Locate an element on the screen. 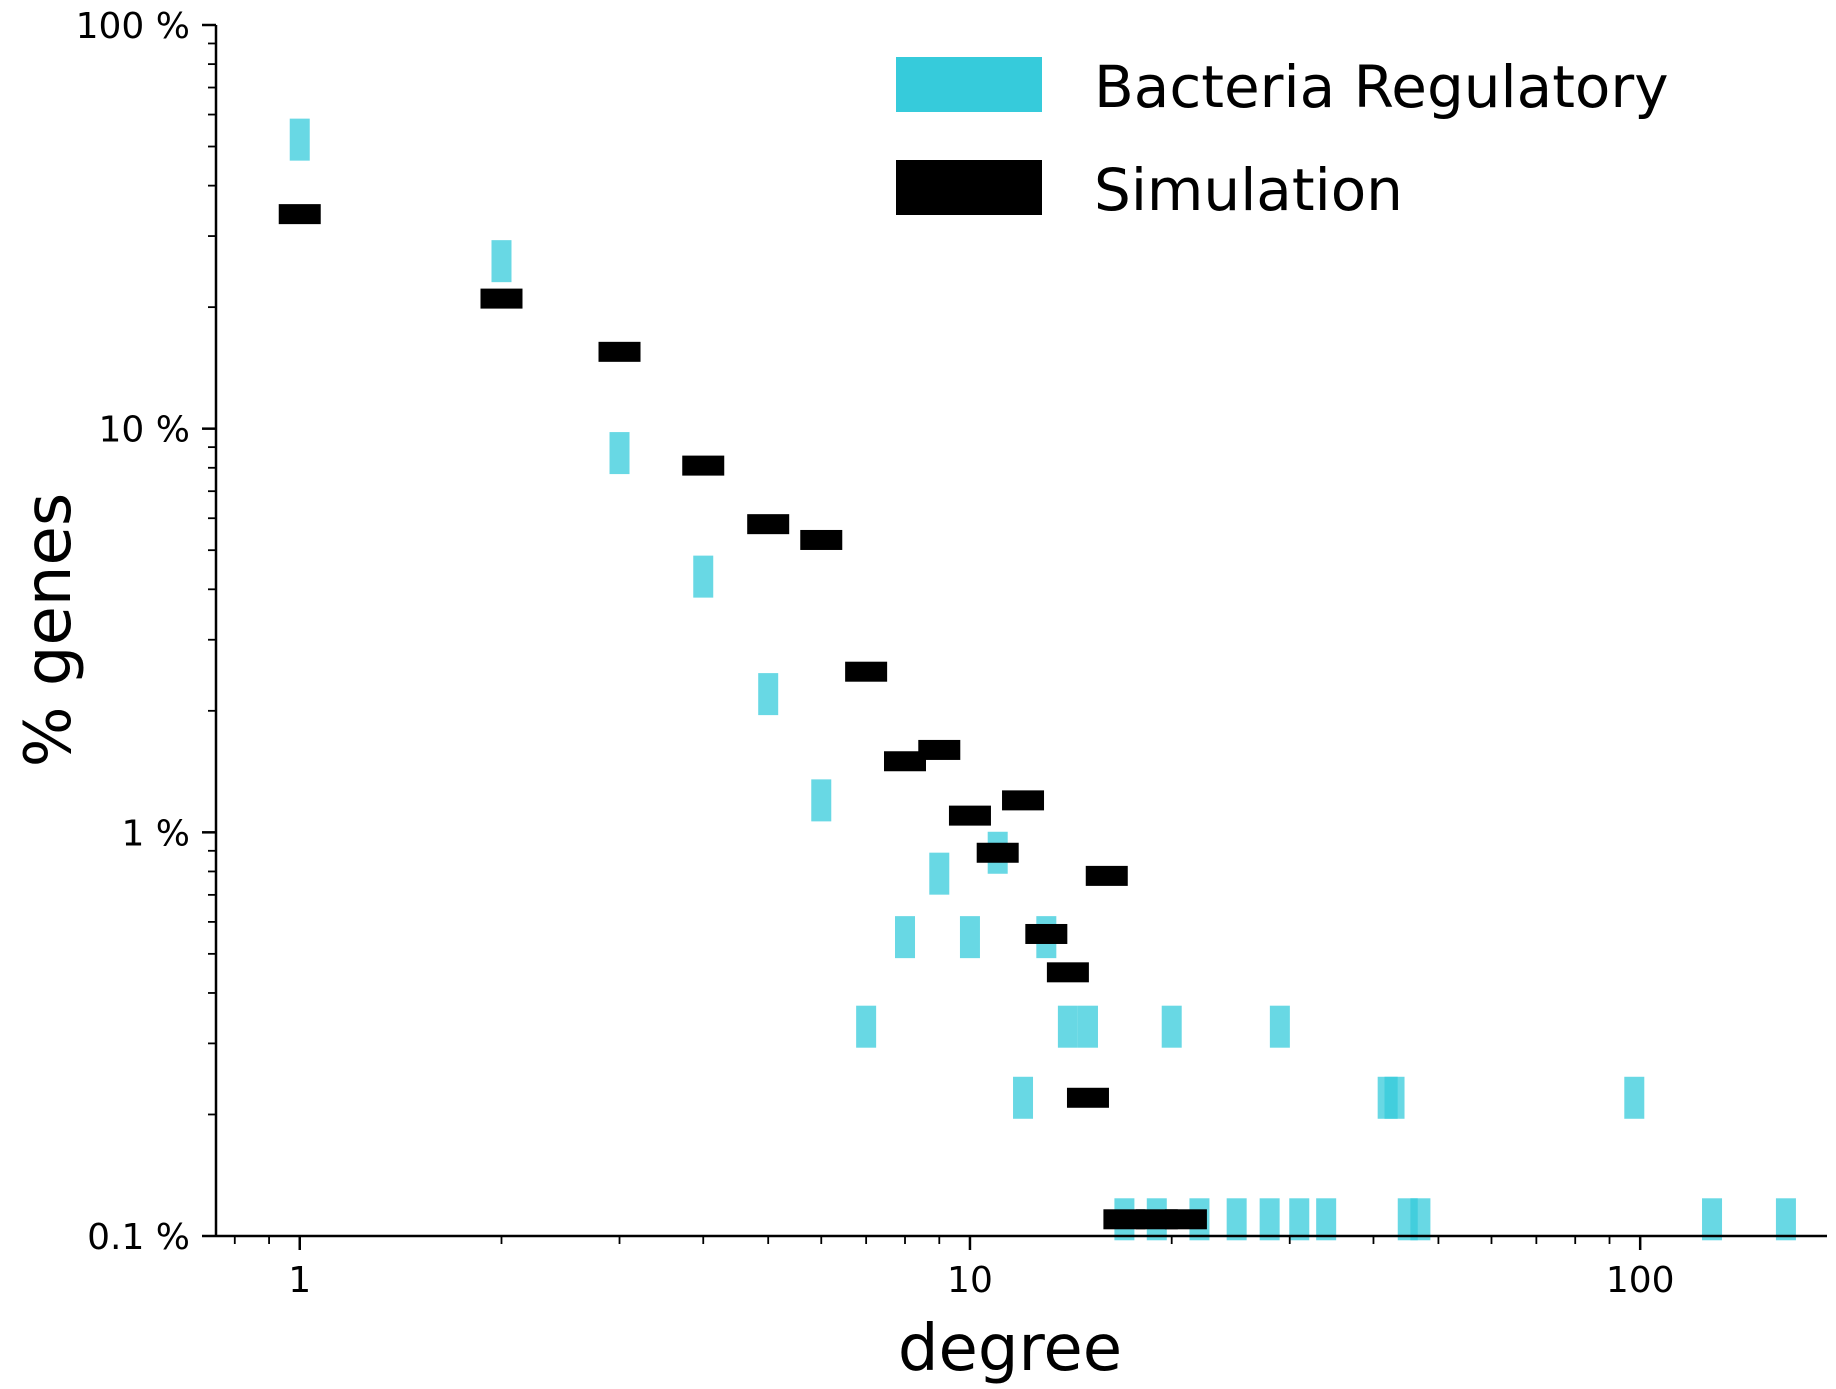 This screenshot has width=1836, height=1389. legend-label-simulation: Simulation is located at coordinates (1248, 190).